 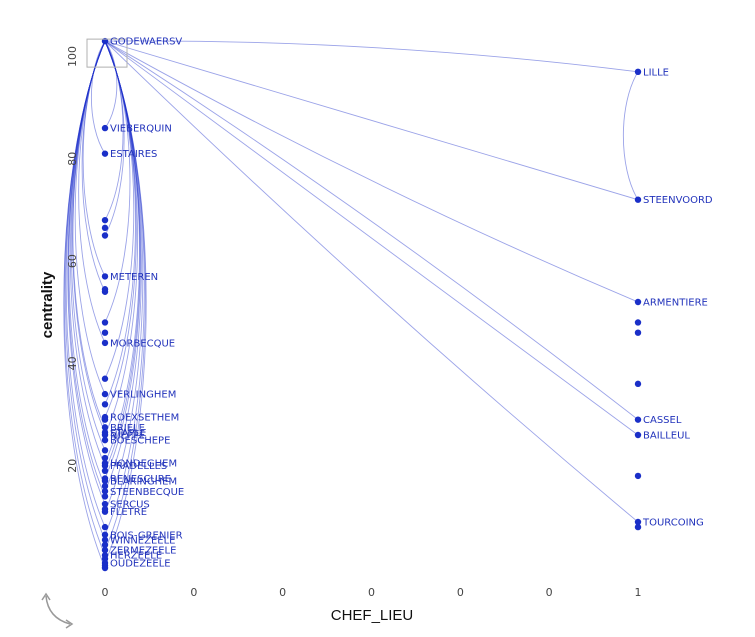 I want to click on x-axis-title: CHEF_LIEU, so click(x=372, y=615).